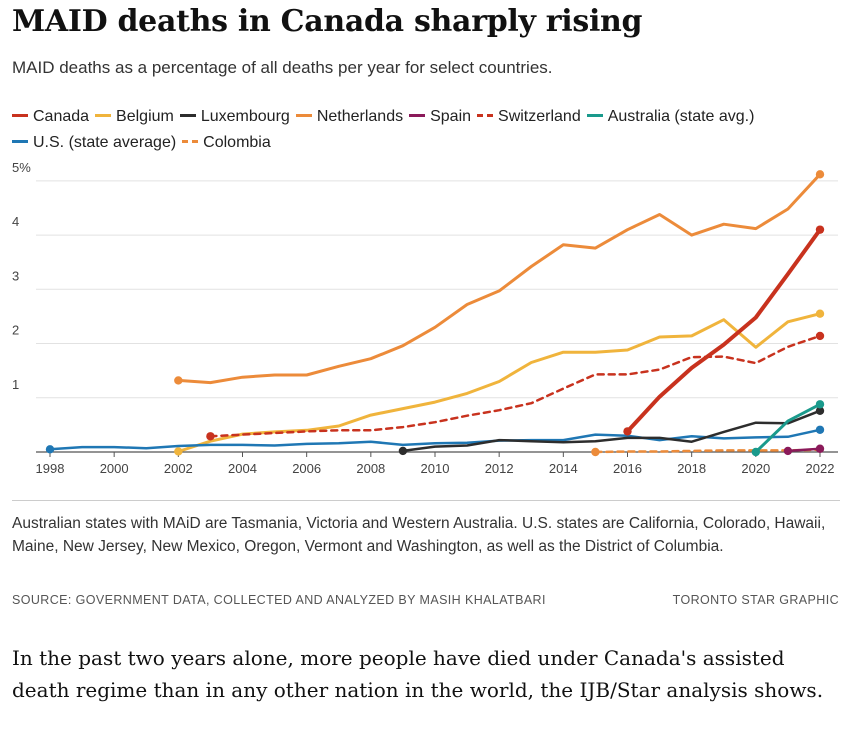 Image resolution: width=852 pixels, height=738 pixels. I want to click on y-tick-label: 3, so click(15, 275).